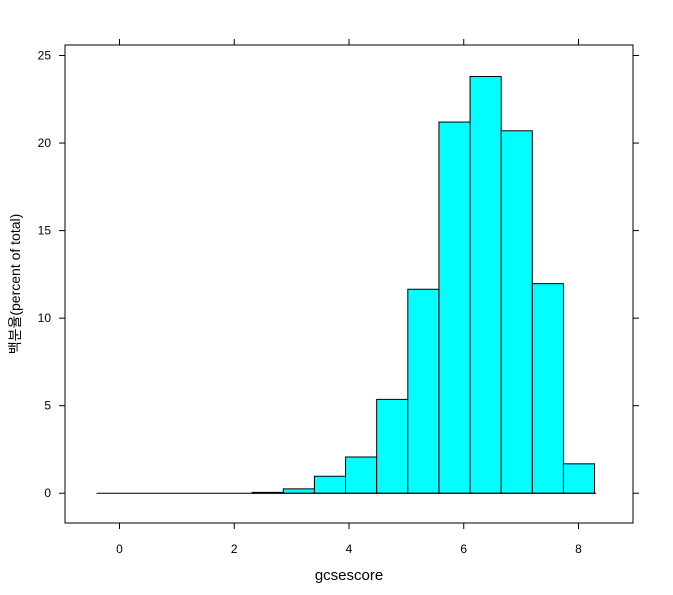 This screenshot has height=595, width=673. I want to click on x-tick-label: 4, so click(349, 549).